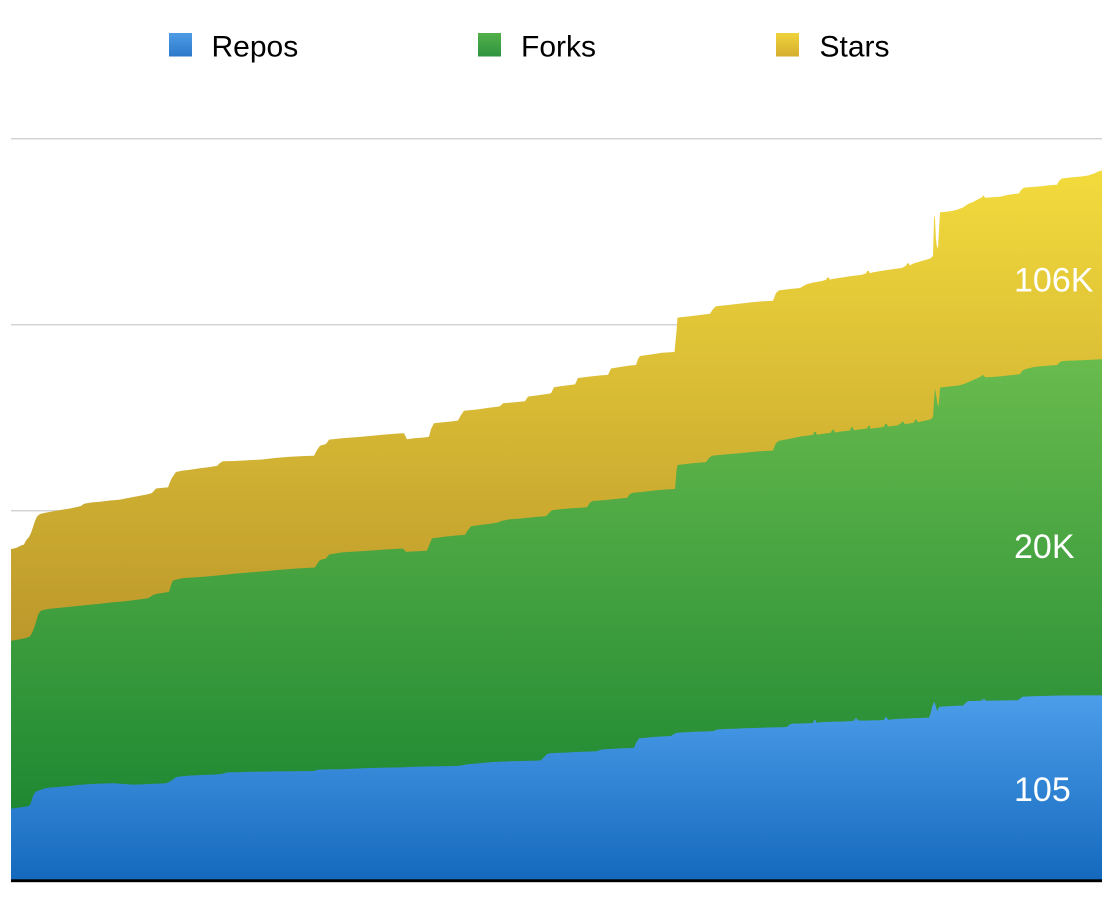 The width and height of the screenshot is (1108, 899). Describe the element at coordinates (1042, 790) in the screenshot. I see `svg-text: 105` at that location.